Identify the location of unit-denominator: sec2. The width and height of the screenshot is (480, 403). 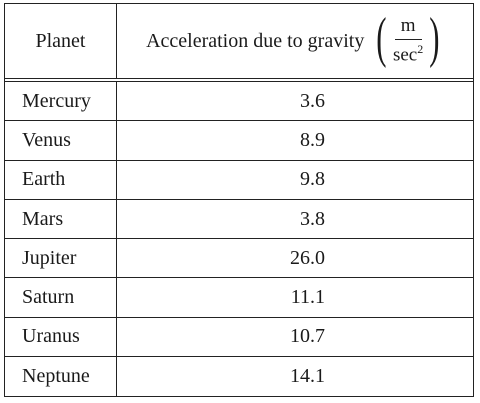
(408, 53).